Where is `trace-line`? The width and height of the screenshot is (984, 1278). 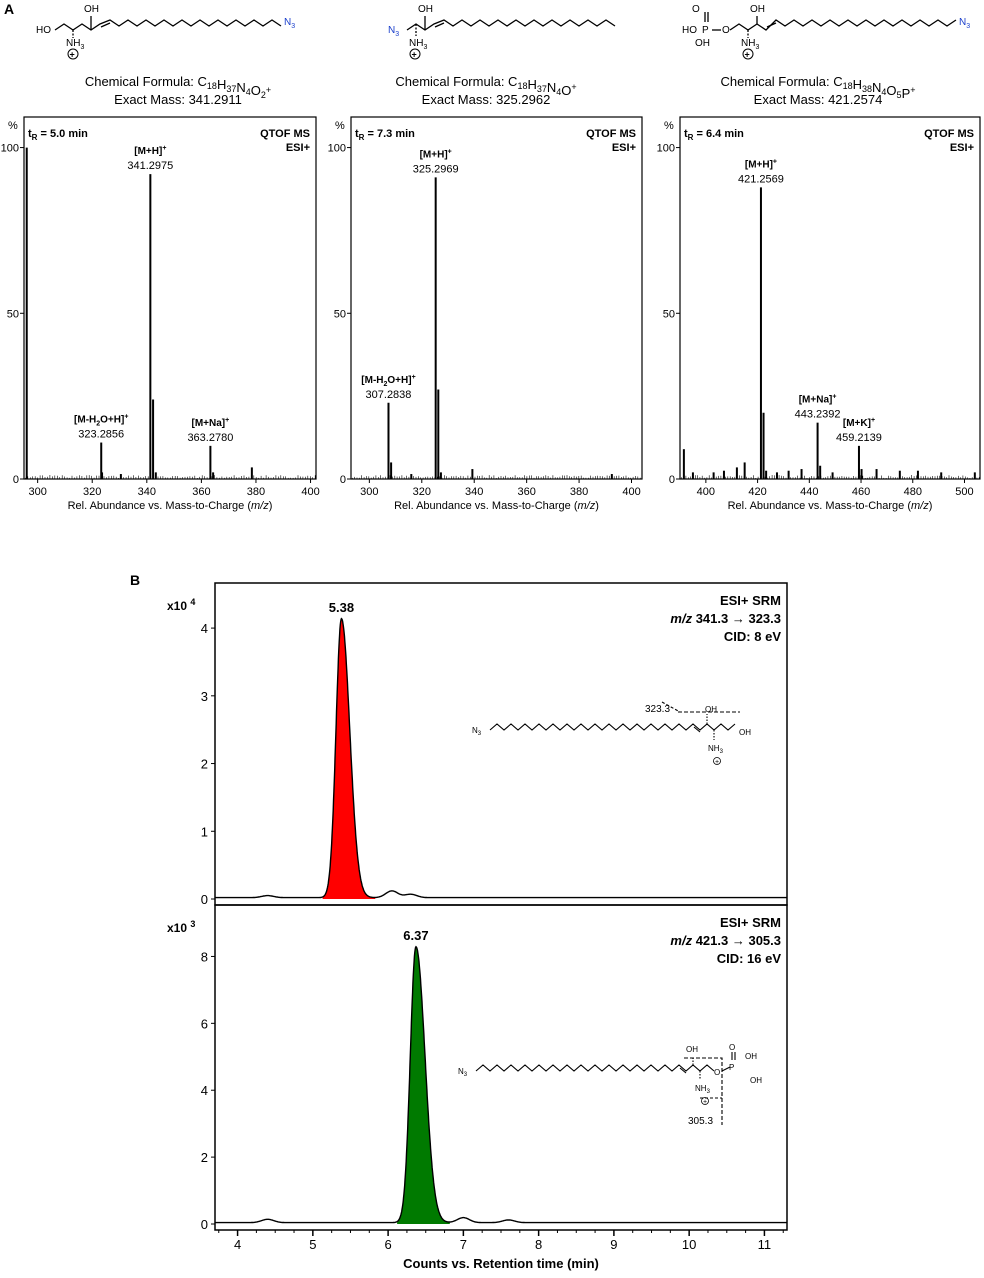
trace-line is located at coordinates (501, 758).